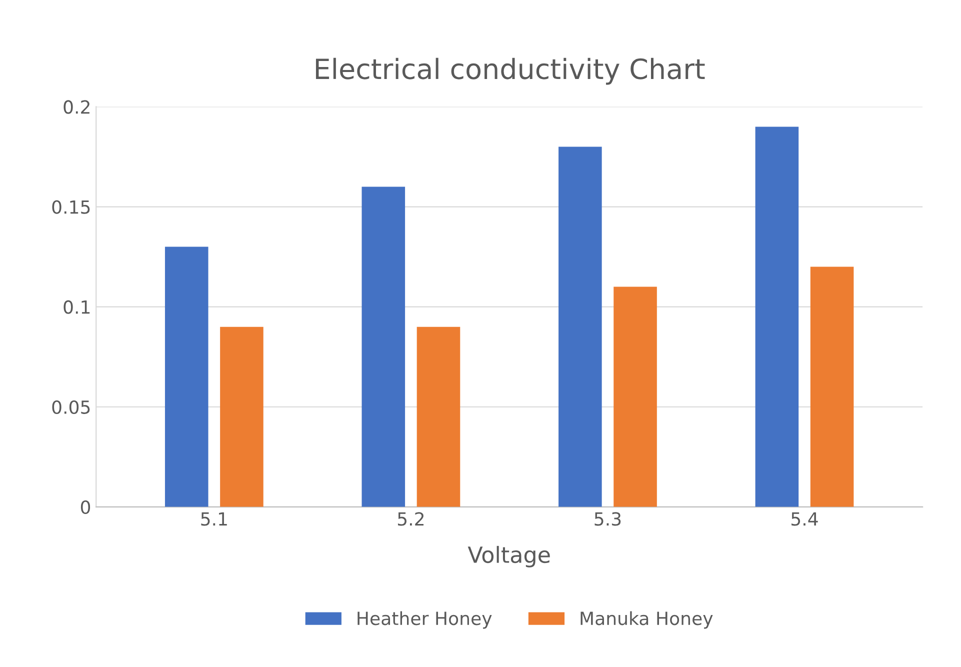  Describe the element at coordinates (214, 519) in the screenshot. I see `x-tick-label: 5.1` at that location.